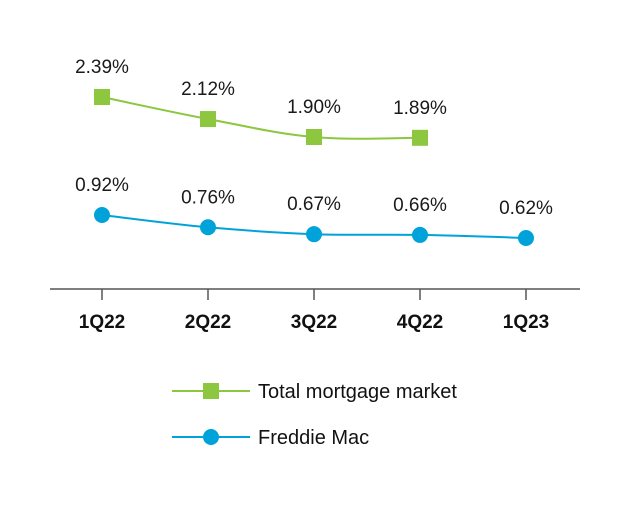 This screenshot has width=630, height=520. I want to click on legend-item: Total mortgage market, so click(314, 392).